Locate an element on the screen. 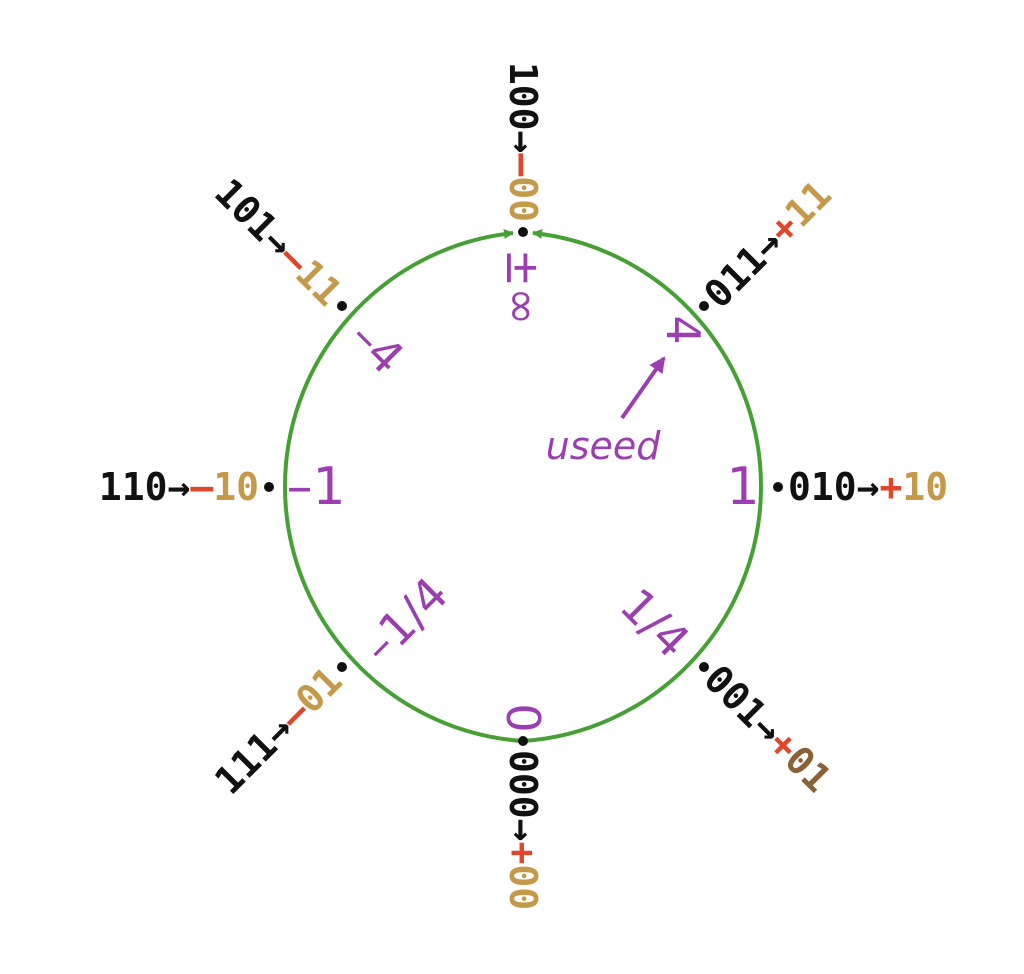 Image resolution: width=1024 pixels, height=974 pixels. bits-label-011: 011→+11 is located at coordinates (767, 244).